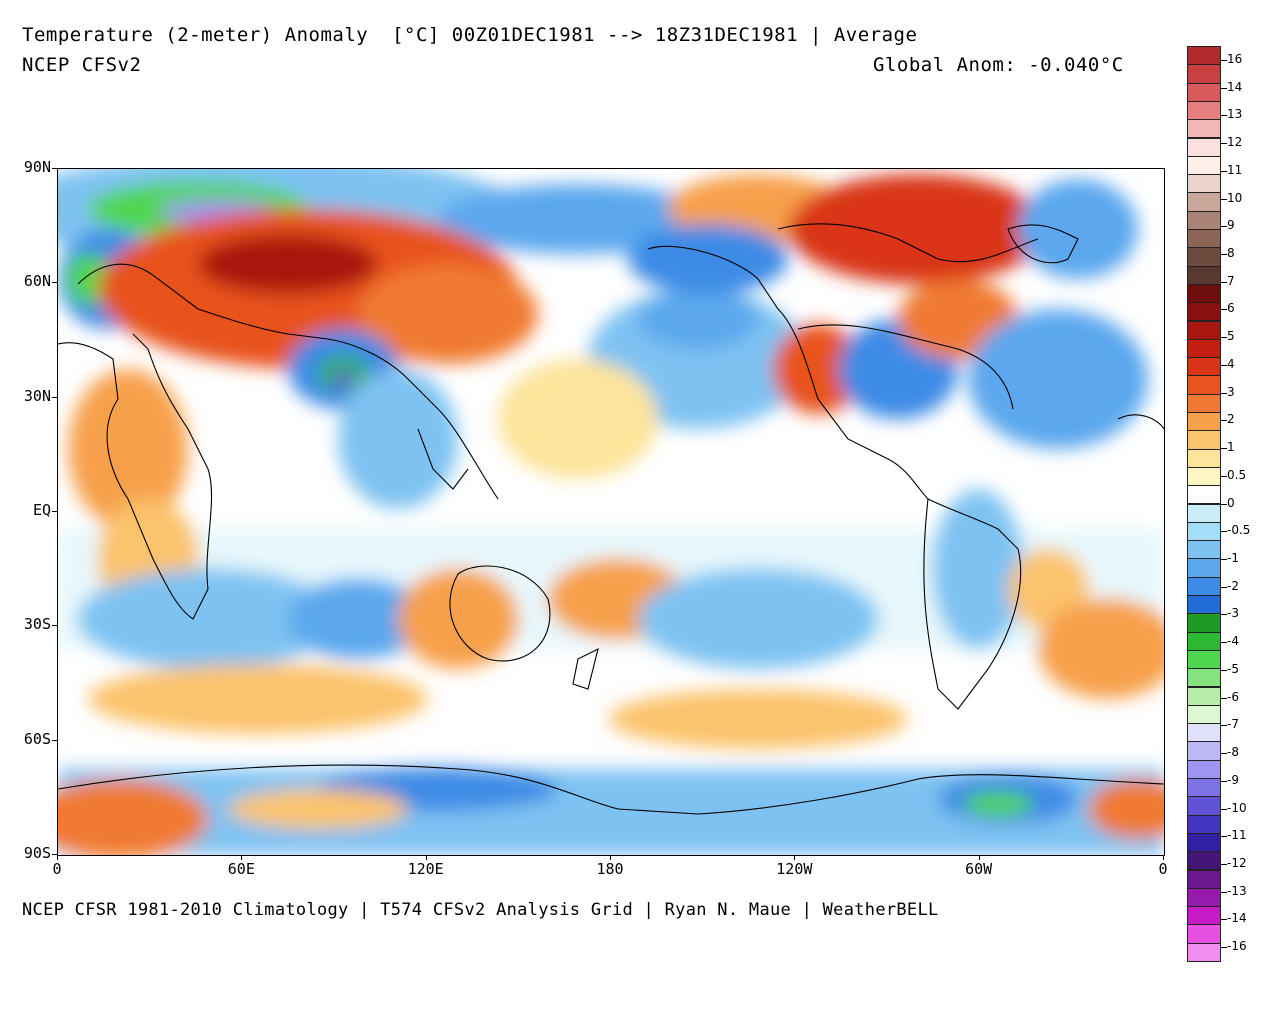  I want to click on longitude-tick-label: 0, so click(57, 869).